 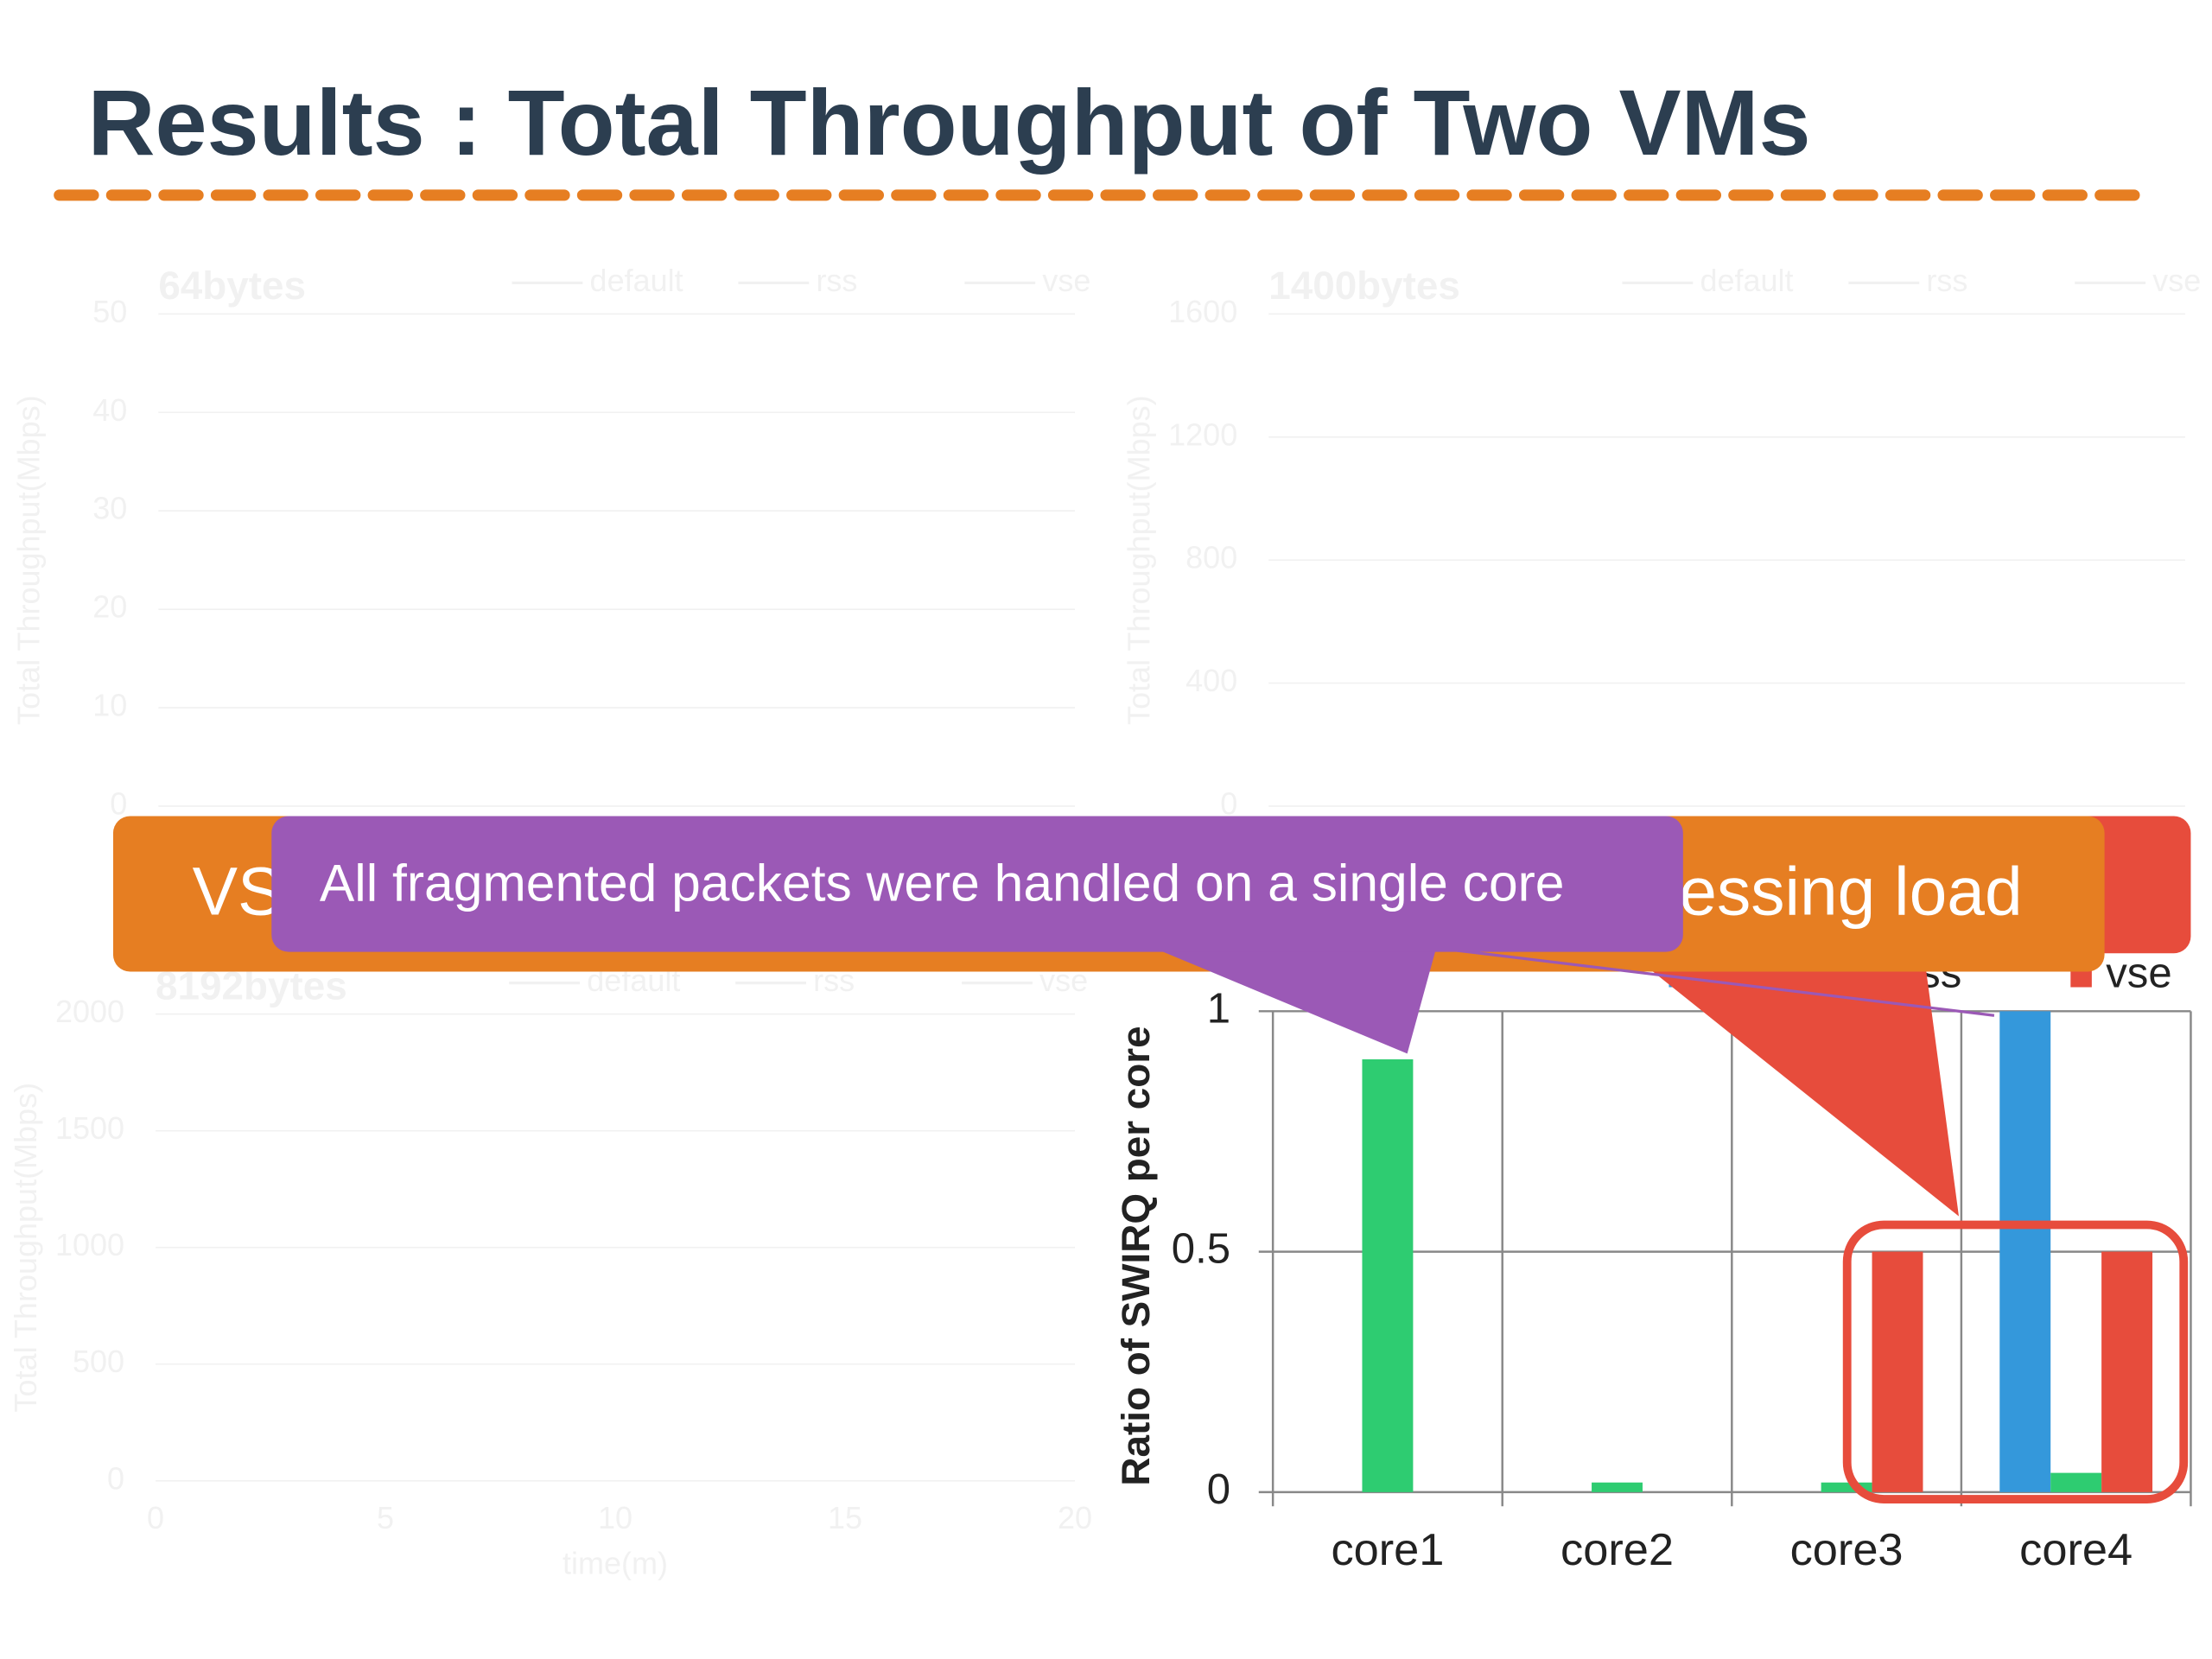 I want to click on panel-x-tick-label: 0, so click(x=155, y=1517).